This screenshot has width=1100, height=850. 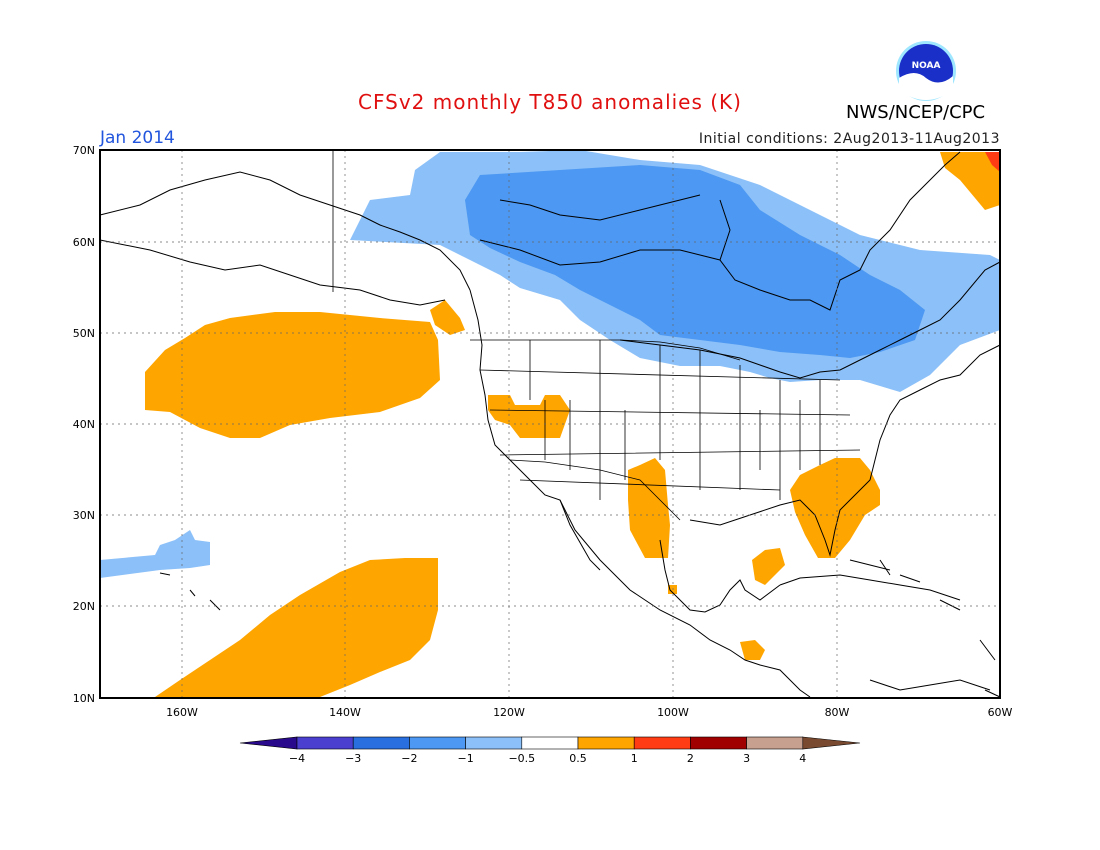 What do you see at coordinates (297, 758) in the screenshot?
I see `colorbar-label: −4` at bounding box center [297, 758].